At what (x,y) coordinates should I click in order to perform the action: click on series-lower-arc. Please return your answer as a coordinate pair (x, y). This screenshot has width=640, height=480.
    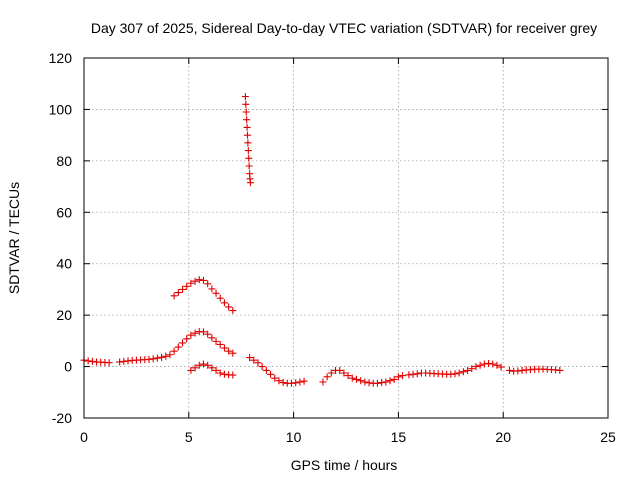
    Looking at the image, I should click on (212, 369).